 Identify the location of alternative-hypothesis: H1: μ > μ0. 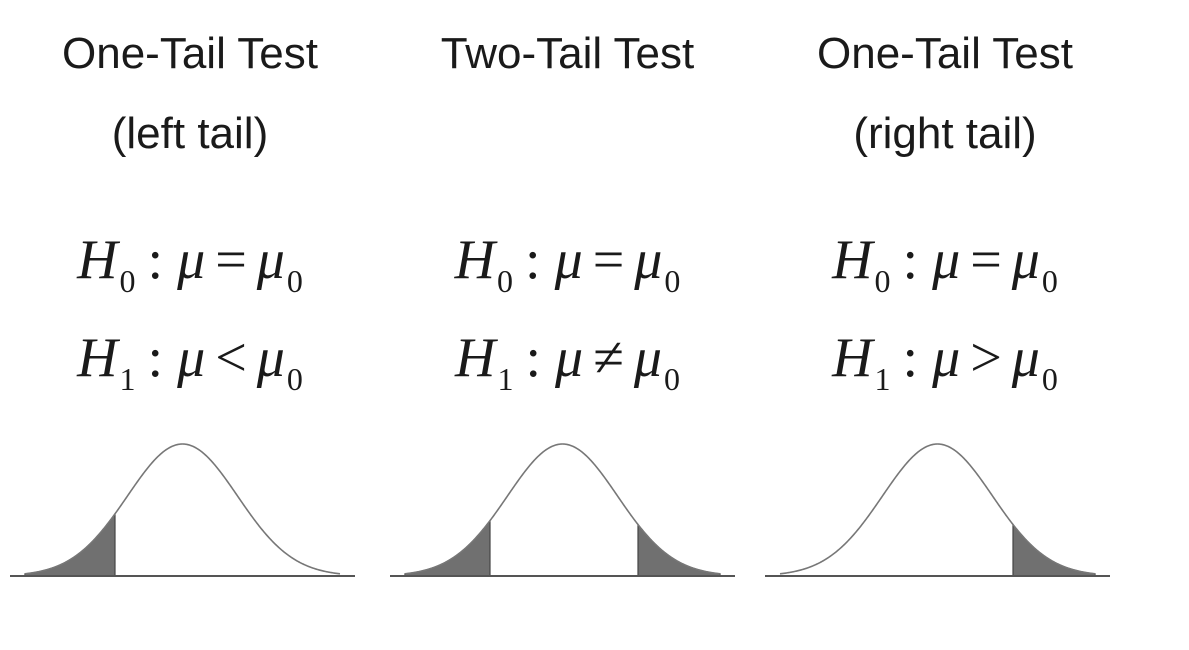
(945, 361).